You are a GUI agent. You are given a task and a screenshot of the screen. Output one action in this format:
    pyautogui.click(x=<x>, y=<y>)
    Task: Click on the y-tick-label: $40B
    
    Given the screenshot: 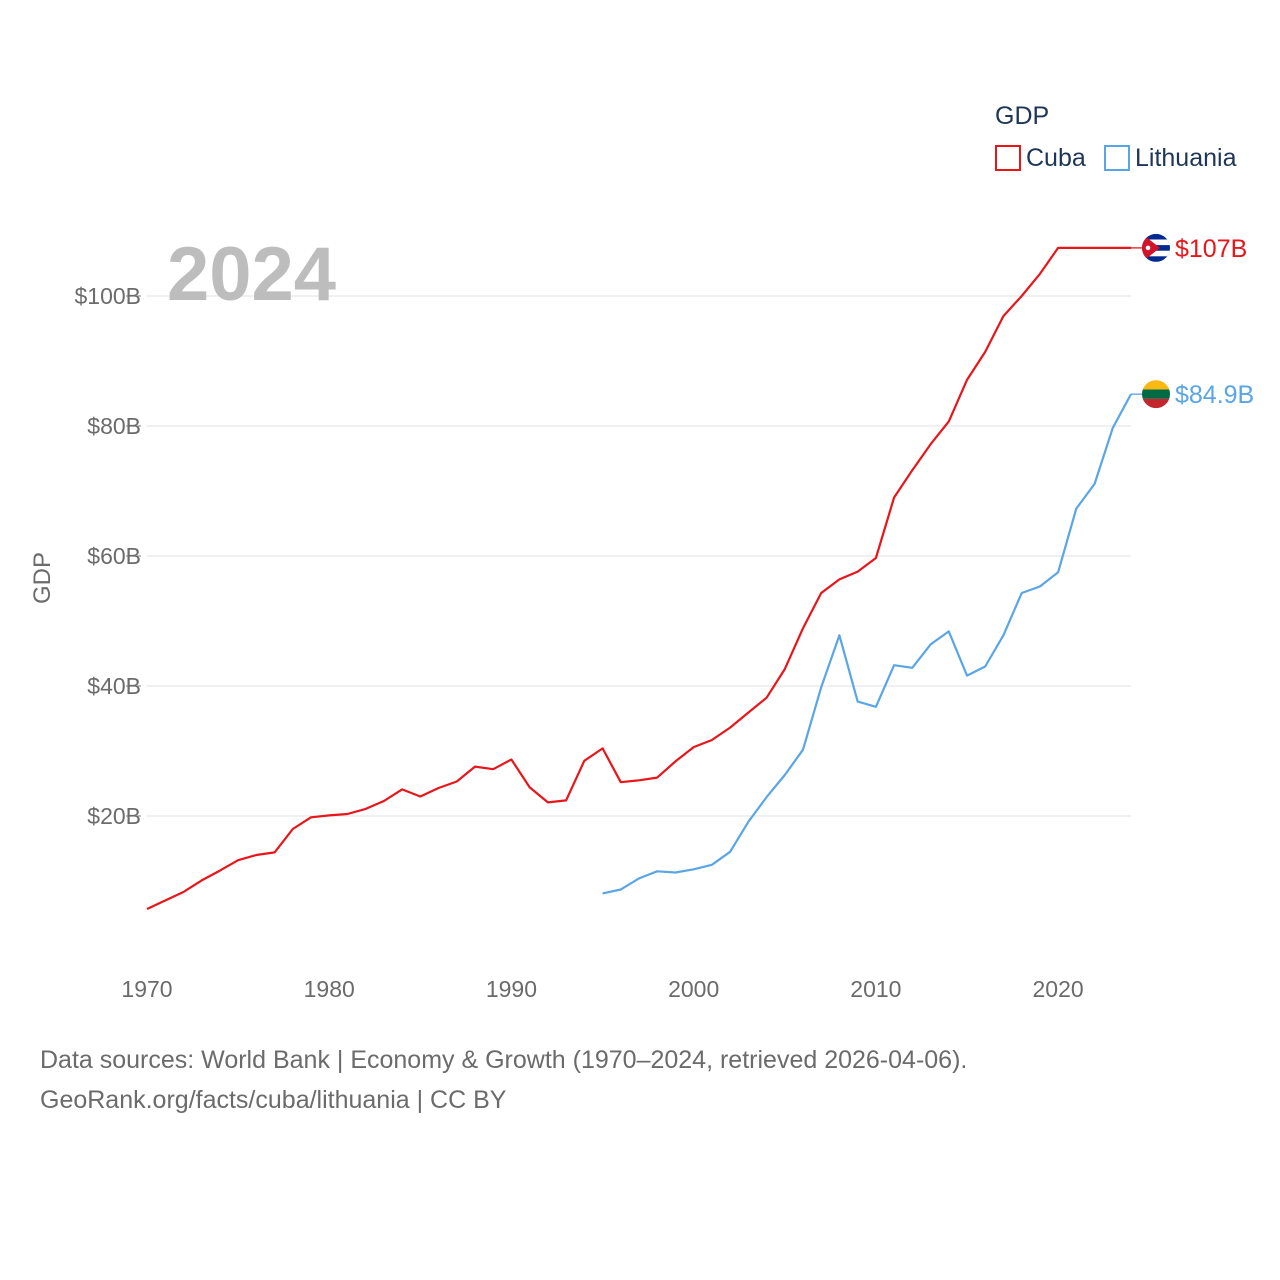 What is the action you would take?
    pyautogui.click(x=114, y=686)
    